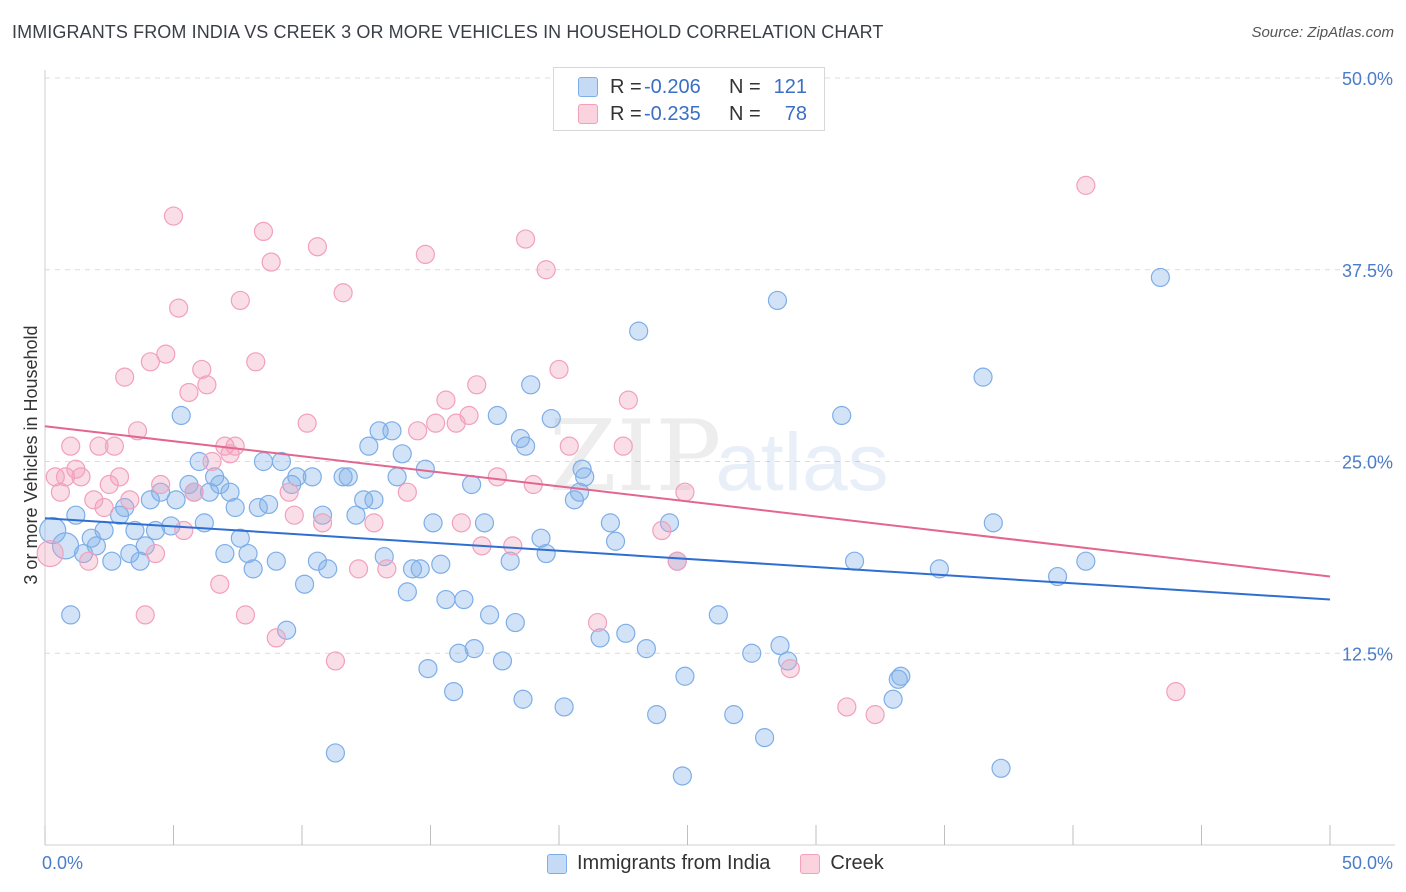  What do you see at coordinates (672, 86) in the screenshot?
I see `legend-r-value: -0.206` at bounding box center [672, 86].